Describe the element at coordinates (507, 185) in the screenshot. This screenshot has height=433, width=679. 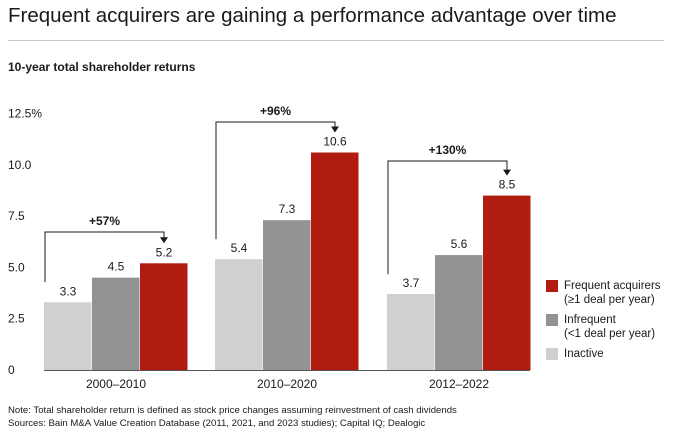
I see `data-label: 8.5` at that location.